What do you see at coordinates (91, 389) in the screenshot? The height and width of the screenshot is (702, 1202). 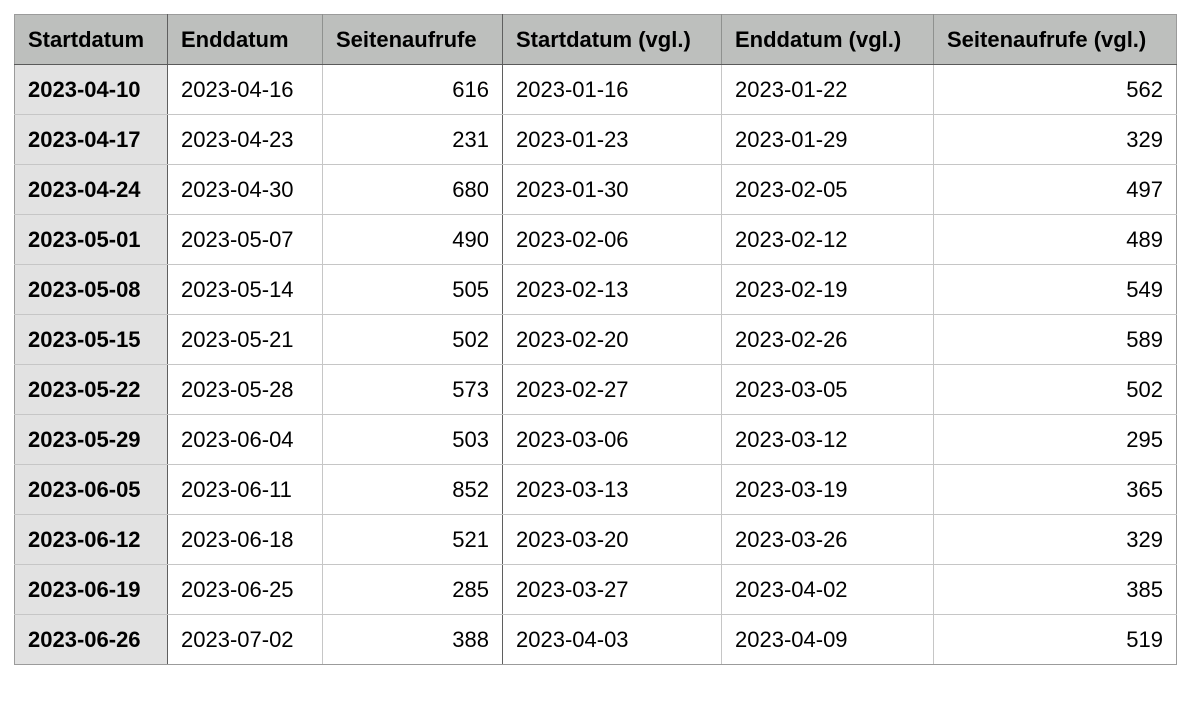 I see `cell-startdatum: 2023-05-22` at bounding box center [91, 389].